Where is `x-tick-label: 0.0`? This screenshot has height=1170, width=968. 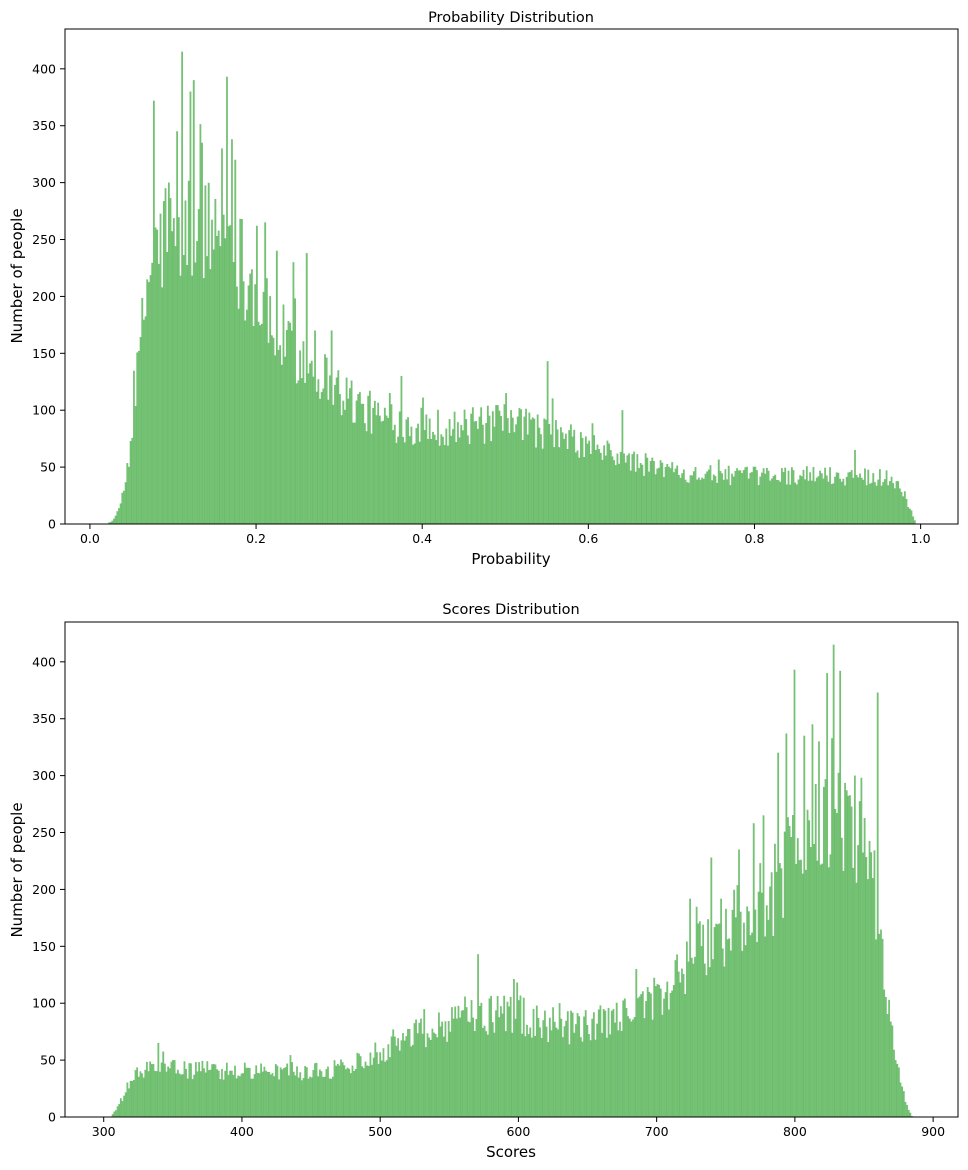 x-tick-label: 0.0 is located at coordinates (90, 538).